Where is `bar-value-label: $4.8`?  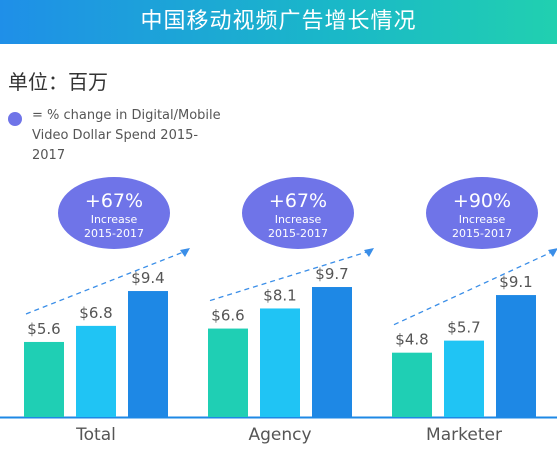 bar-value-label: $4.8 is located at coordinates (411, 340).